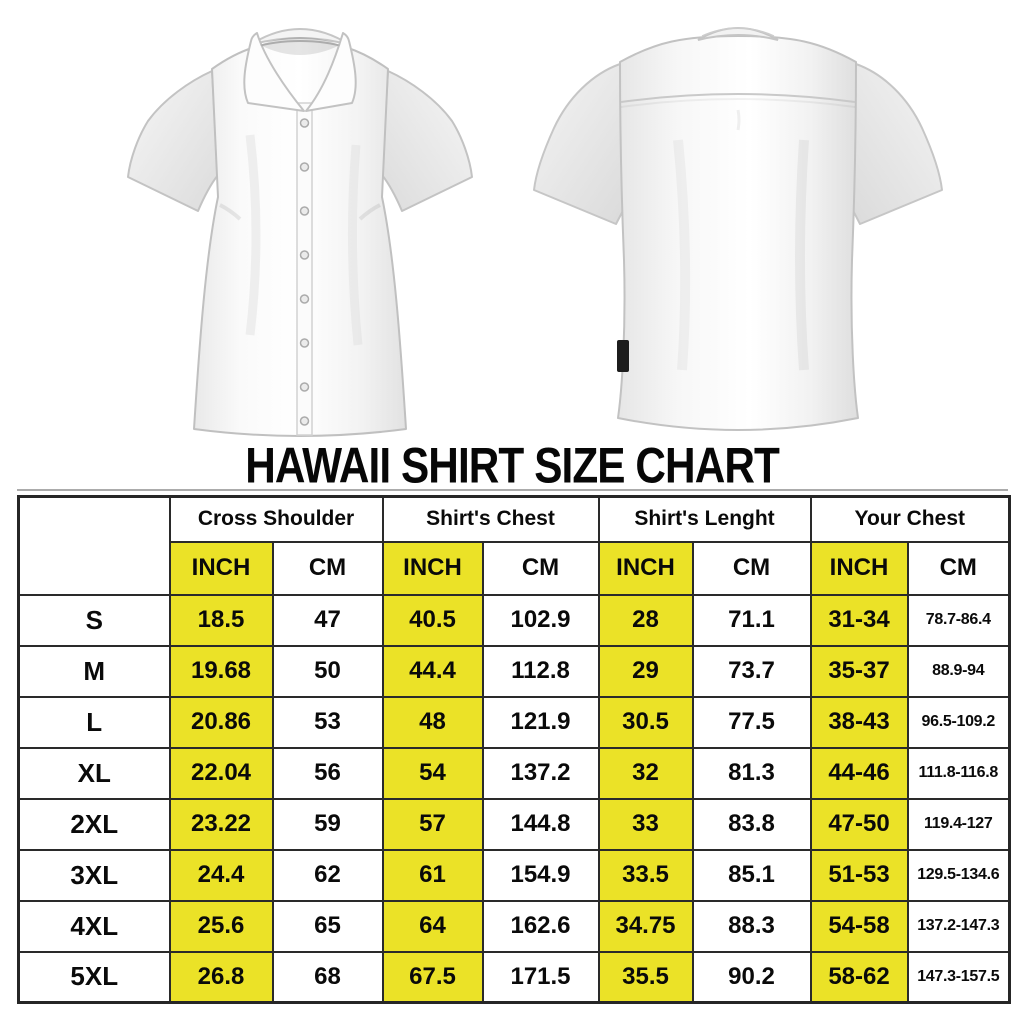  What do you see at coordinates (514, 875) in the screenshot?
I see `table-row: 3XL 24.4 62 61 154.9 33.5 85.1 51-53 129.5-134.6` at bounding box center [514, 875].